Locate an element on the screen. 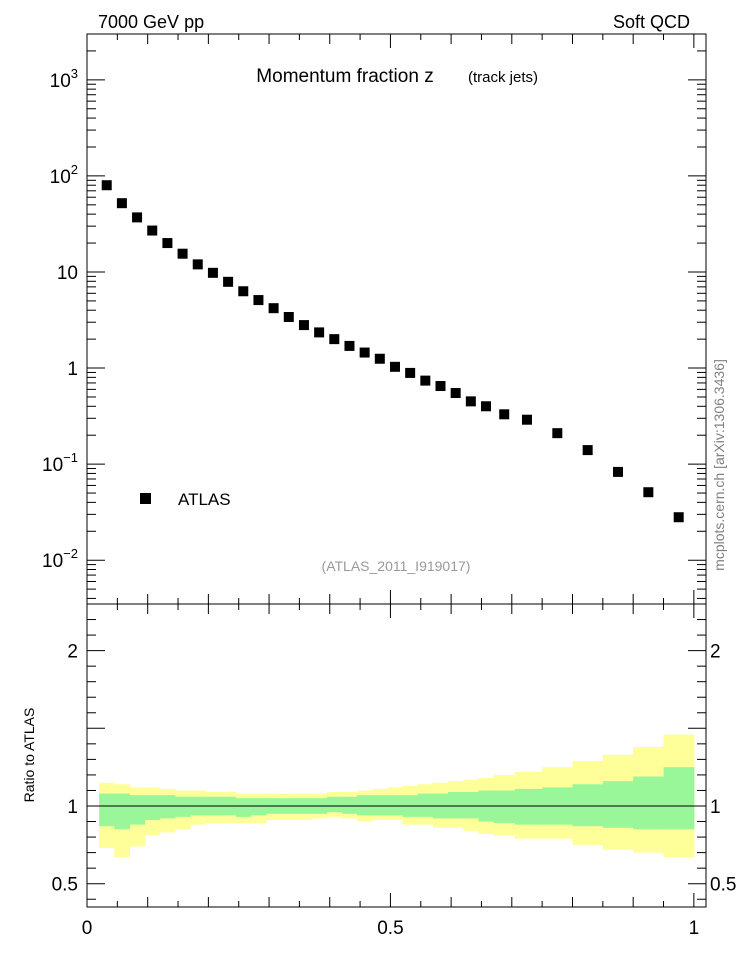  y-tick-label: 10² is located at coordinates (64, 175).